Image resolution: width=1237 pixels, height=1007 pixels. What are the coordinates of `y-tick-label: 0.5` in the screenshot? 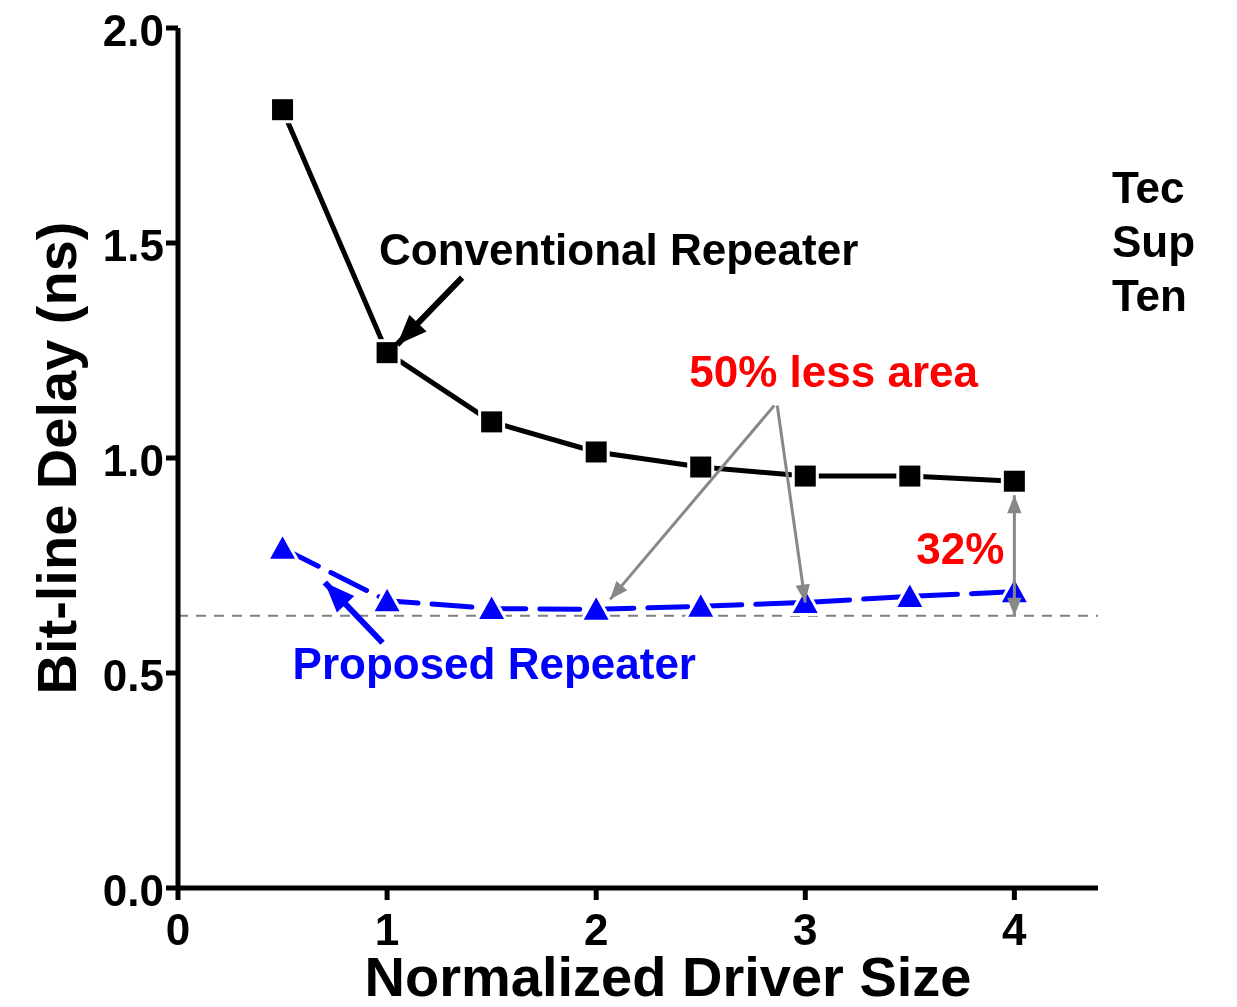 It's located at (133, 675).